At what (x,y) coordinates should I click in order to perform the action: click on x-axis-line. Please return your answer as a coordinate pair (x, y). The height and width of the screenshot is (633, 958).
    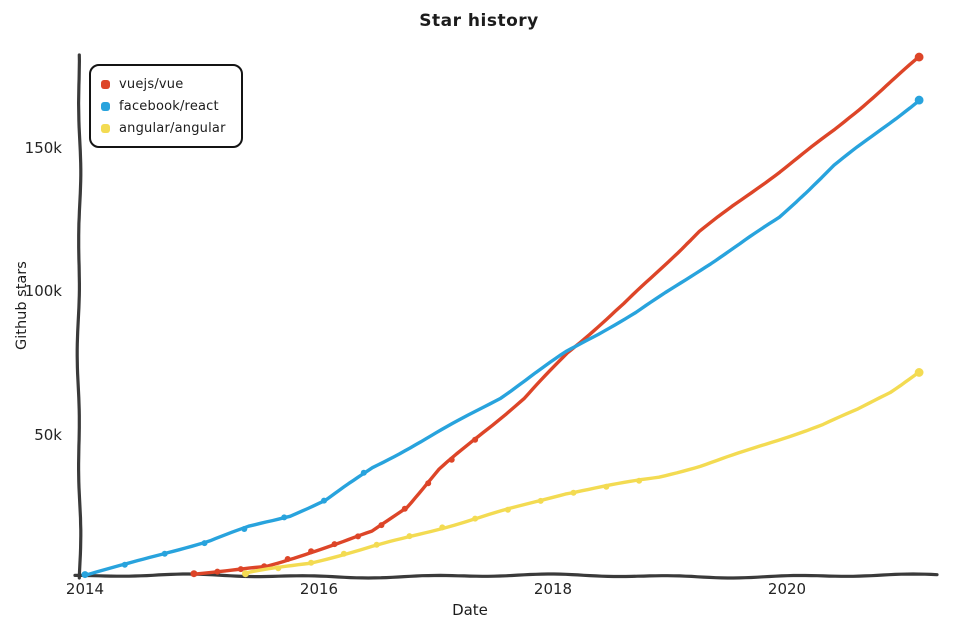
    Looking at the image, I should click on (506, 576).